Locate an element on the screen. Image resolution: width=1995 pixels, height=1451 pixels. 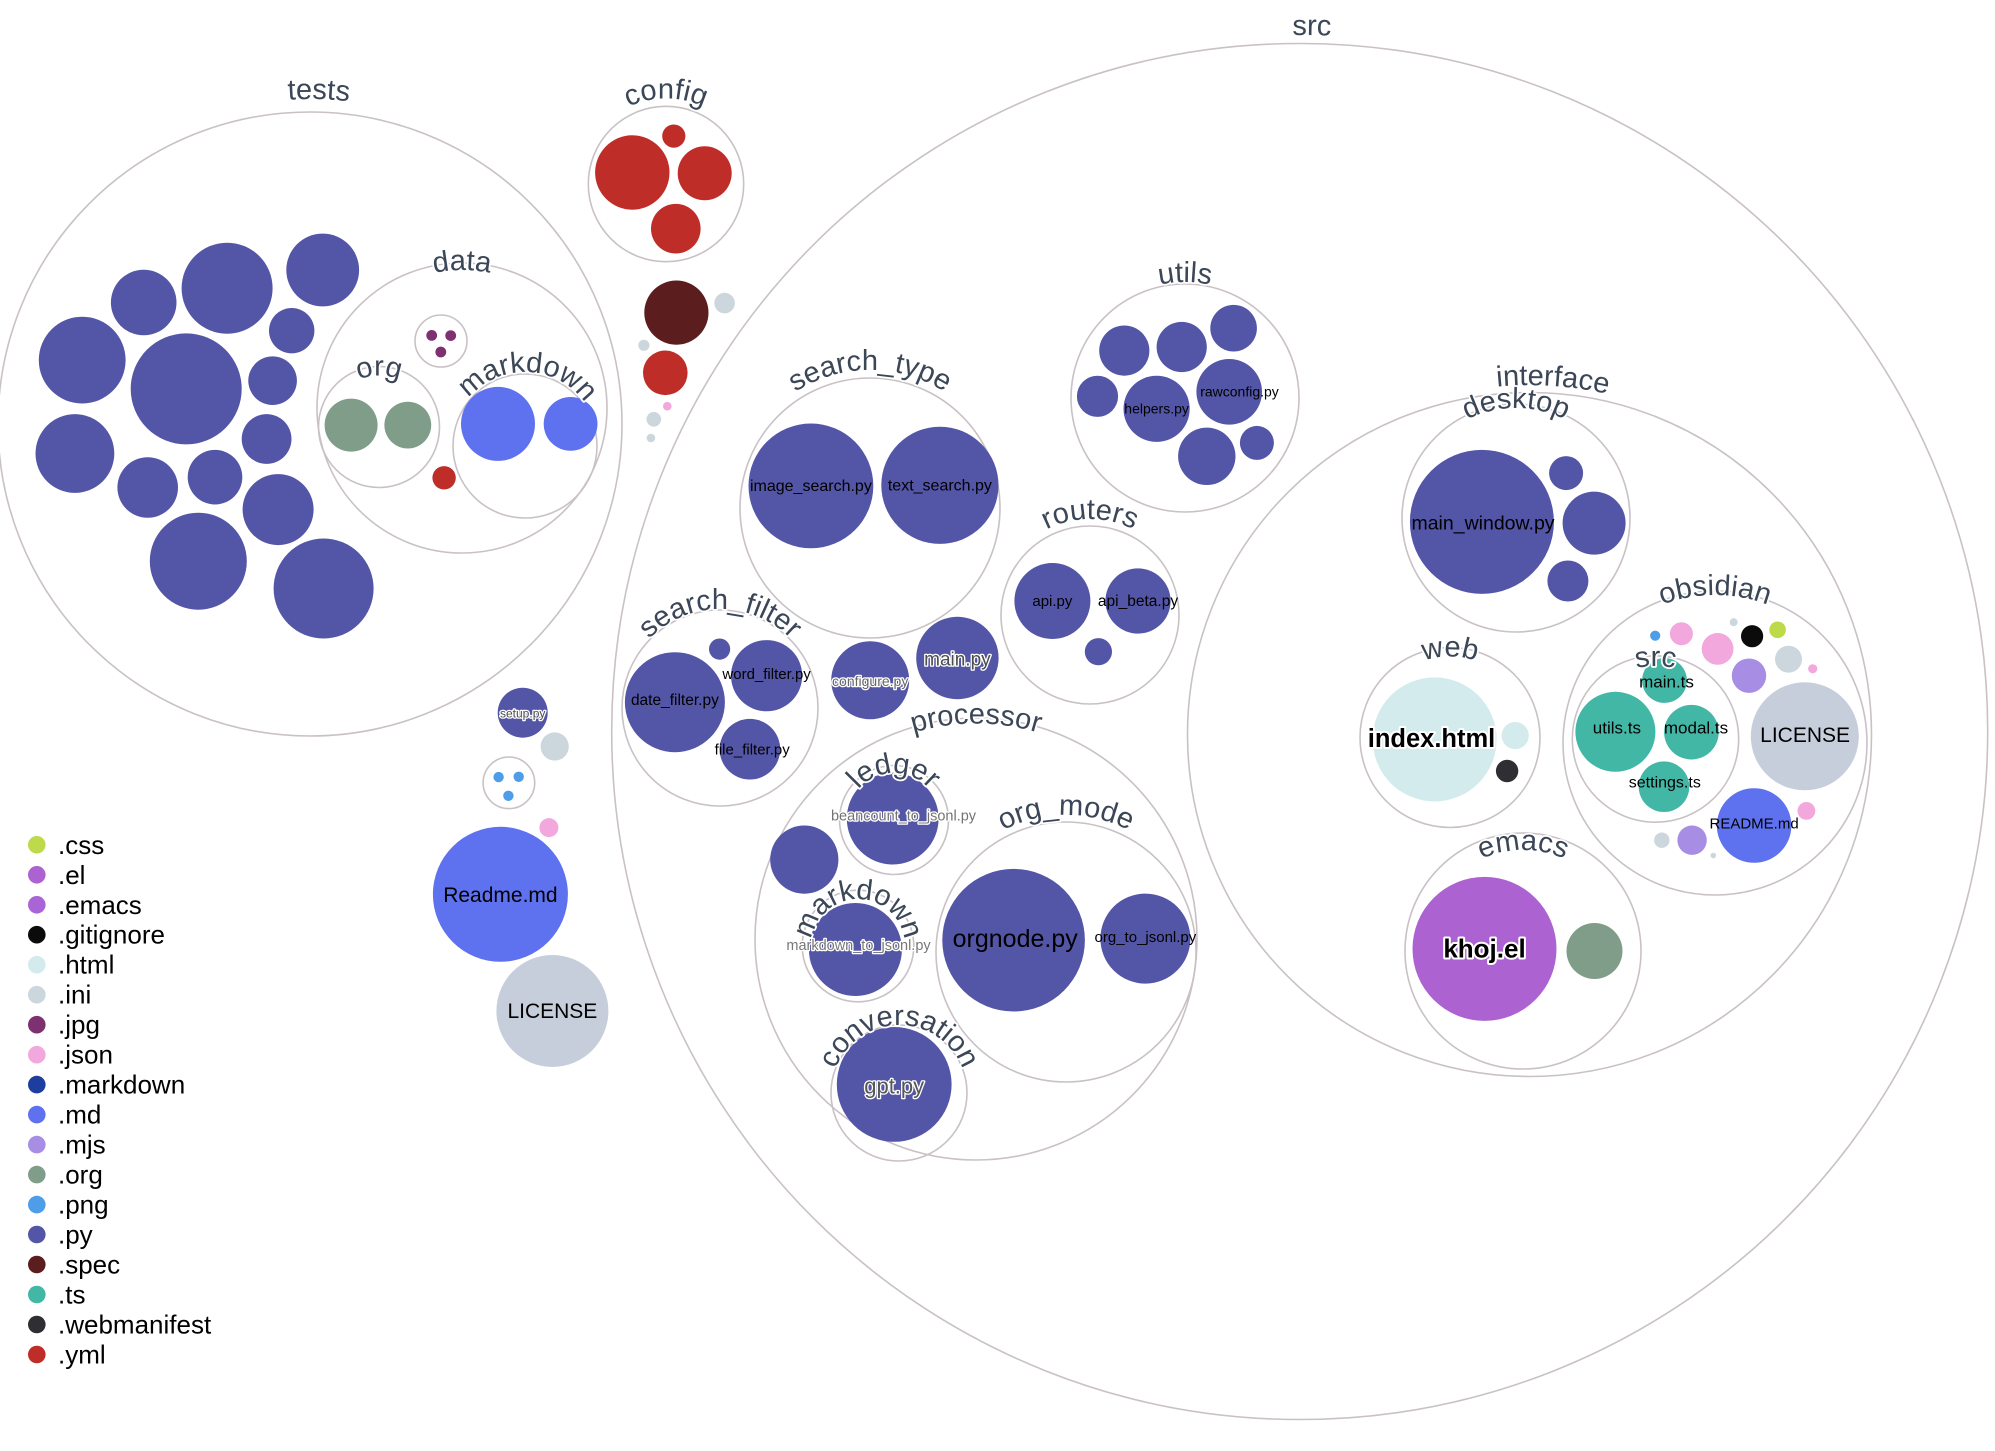
svg-text: main_window.py is located at coordinates (1482, 524).